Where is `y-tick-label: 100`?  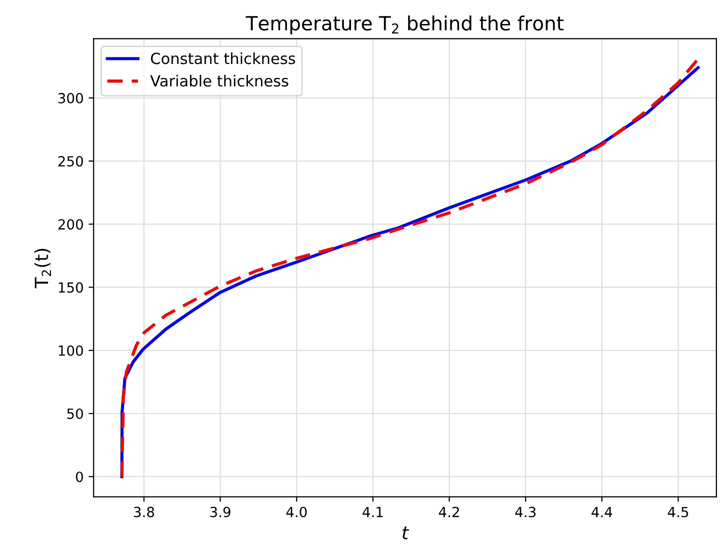
y-tick-label: 100 is located at coordinates (70, 350).